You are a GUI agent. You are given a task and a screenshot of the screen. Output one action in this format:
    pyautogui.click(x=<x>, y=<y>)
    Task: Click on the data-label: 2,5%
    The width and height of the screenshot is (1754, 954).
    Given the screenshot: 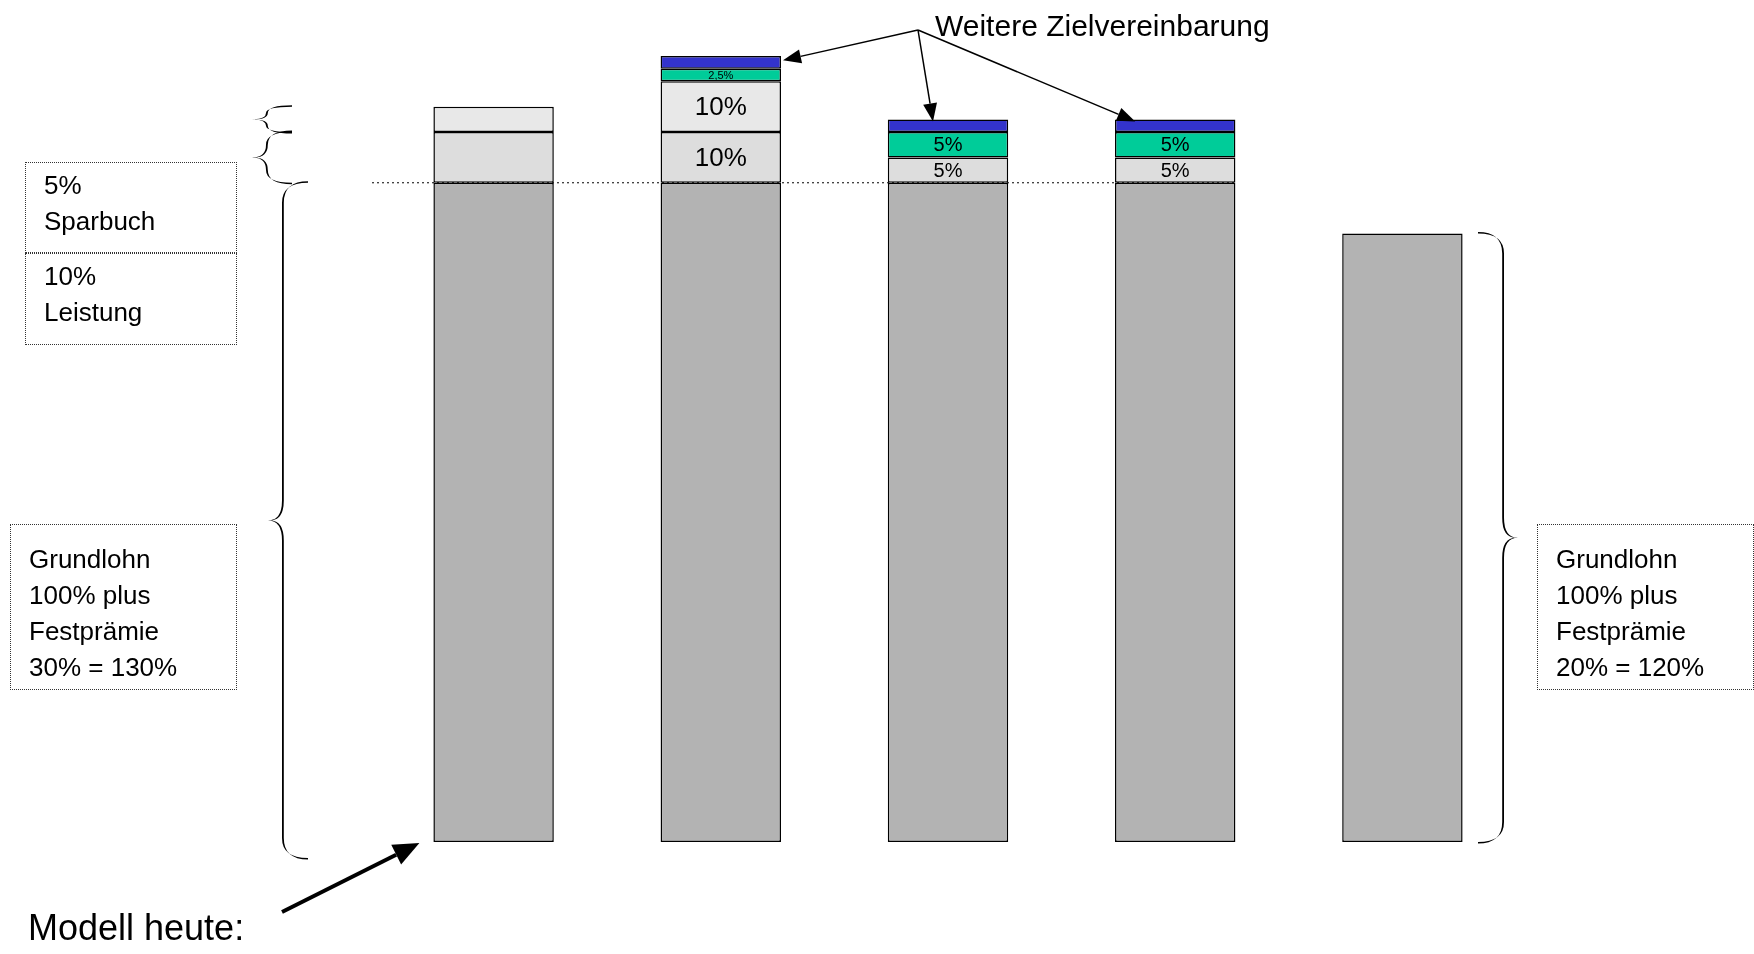 What is the action you would take?
    pyautogui.click(x=721, y=75)
    